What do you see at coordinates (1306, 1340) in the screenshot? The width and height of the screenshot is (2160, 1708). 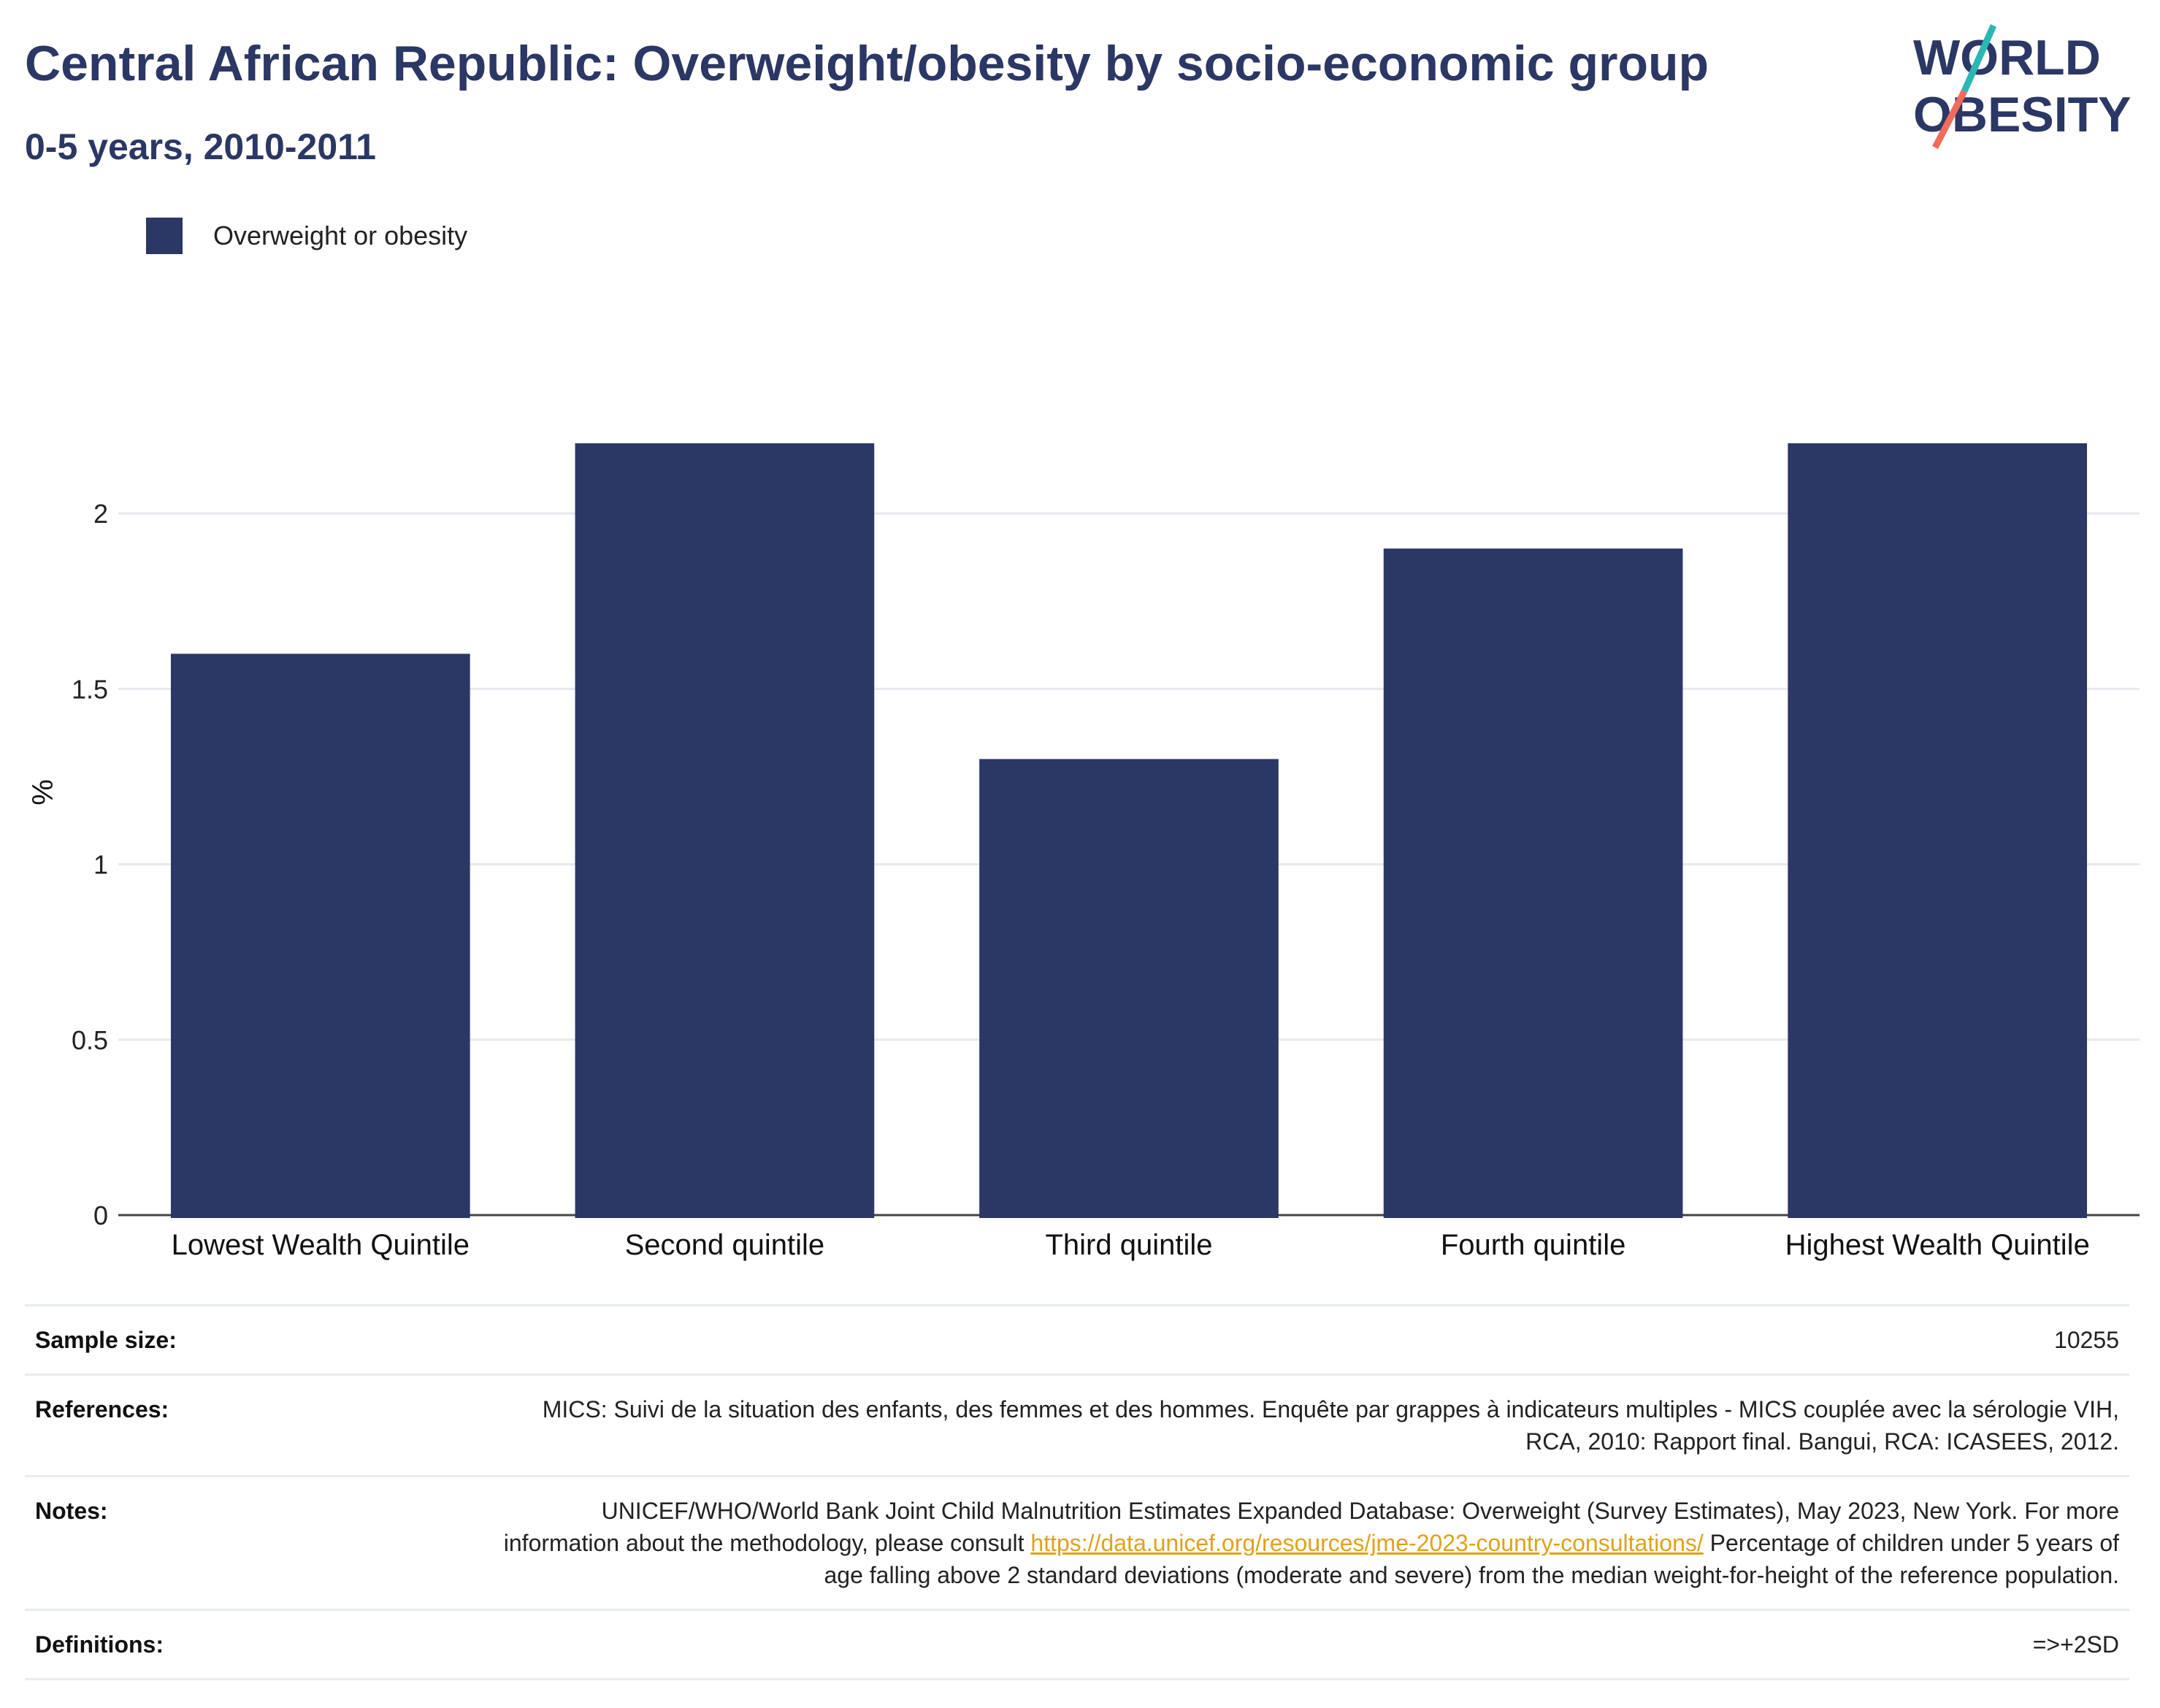 I see `sample-size-value: 10255` at bounding box center [1306, 1340].